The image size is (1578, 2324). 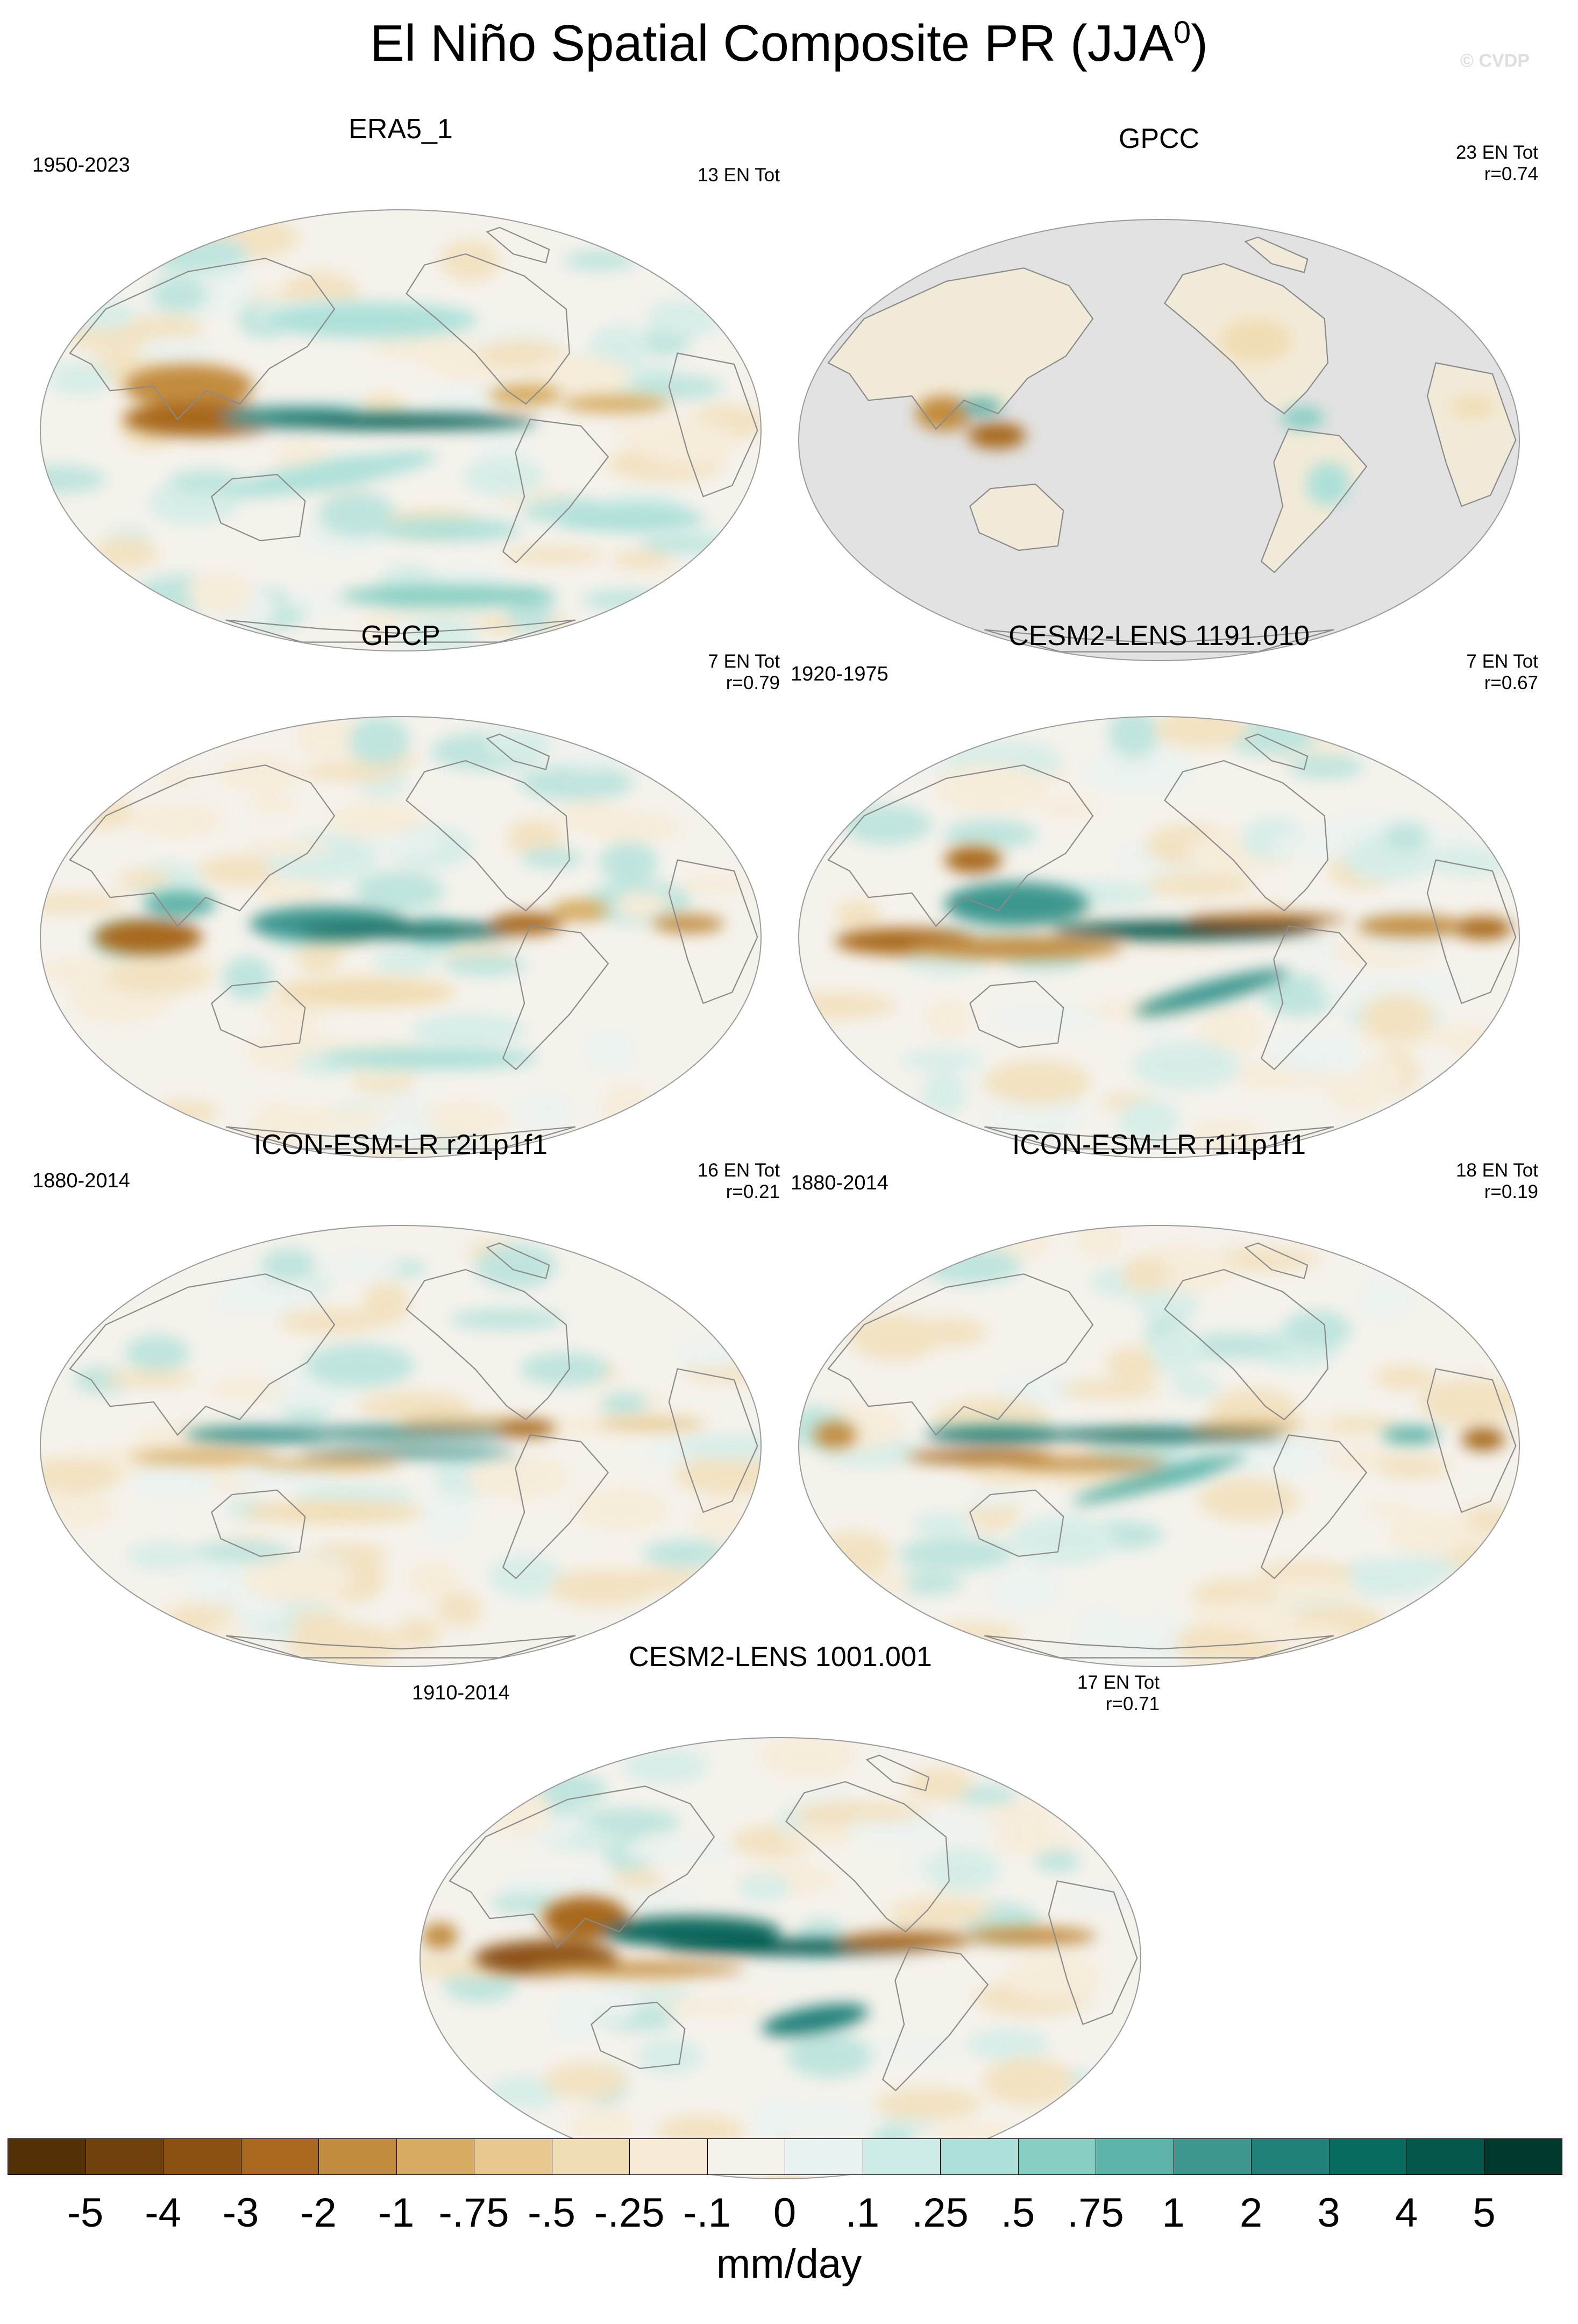 What do you see at coordinates (1133, 1704) in the screenshot?
I see `pattern-correlation: r=0.71` at bounding box center [1133, 1704].